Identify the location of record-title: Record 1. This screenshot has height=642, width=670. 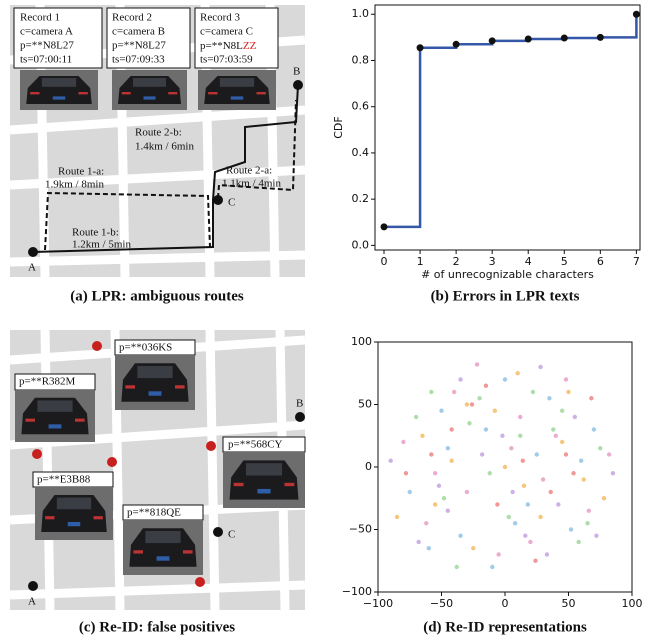
(40, 18).